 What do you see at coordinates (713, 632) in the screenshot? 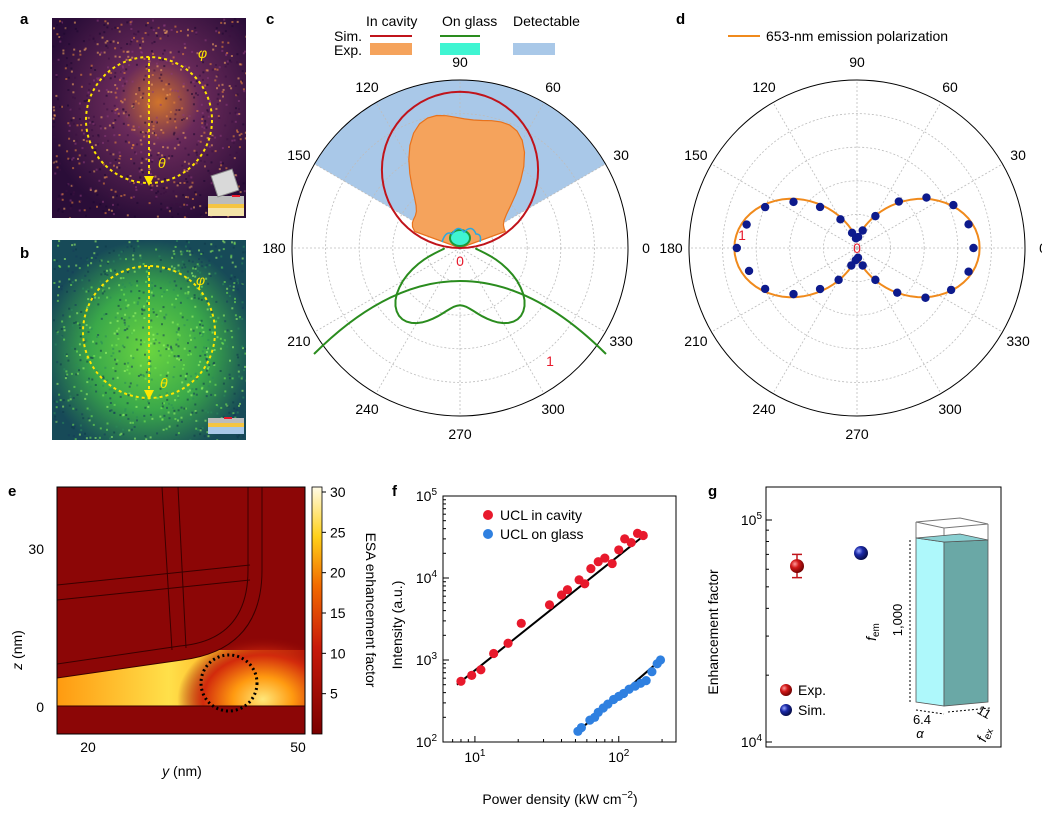
I see `panel-g-ylabel: Enhancement factor` at bounding box center [713, 632].